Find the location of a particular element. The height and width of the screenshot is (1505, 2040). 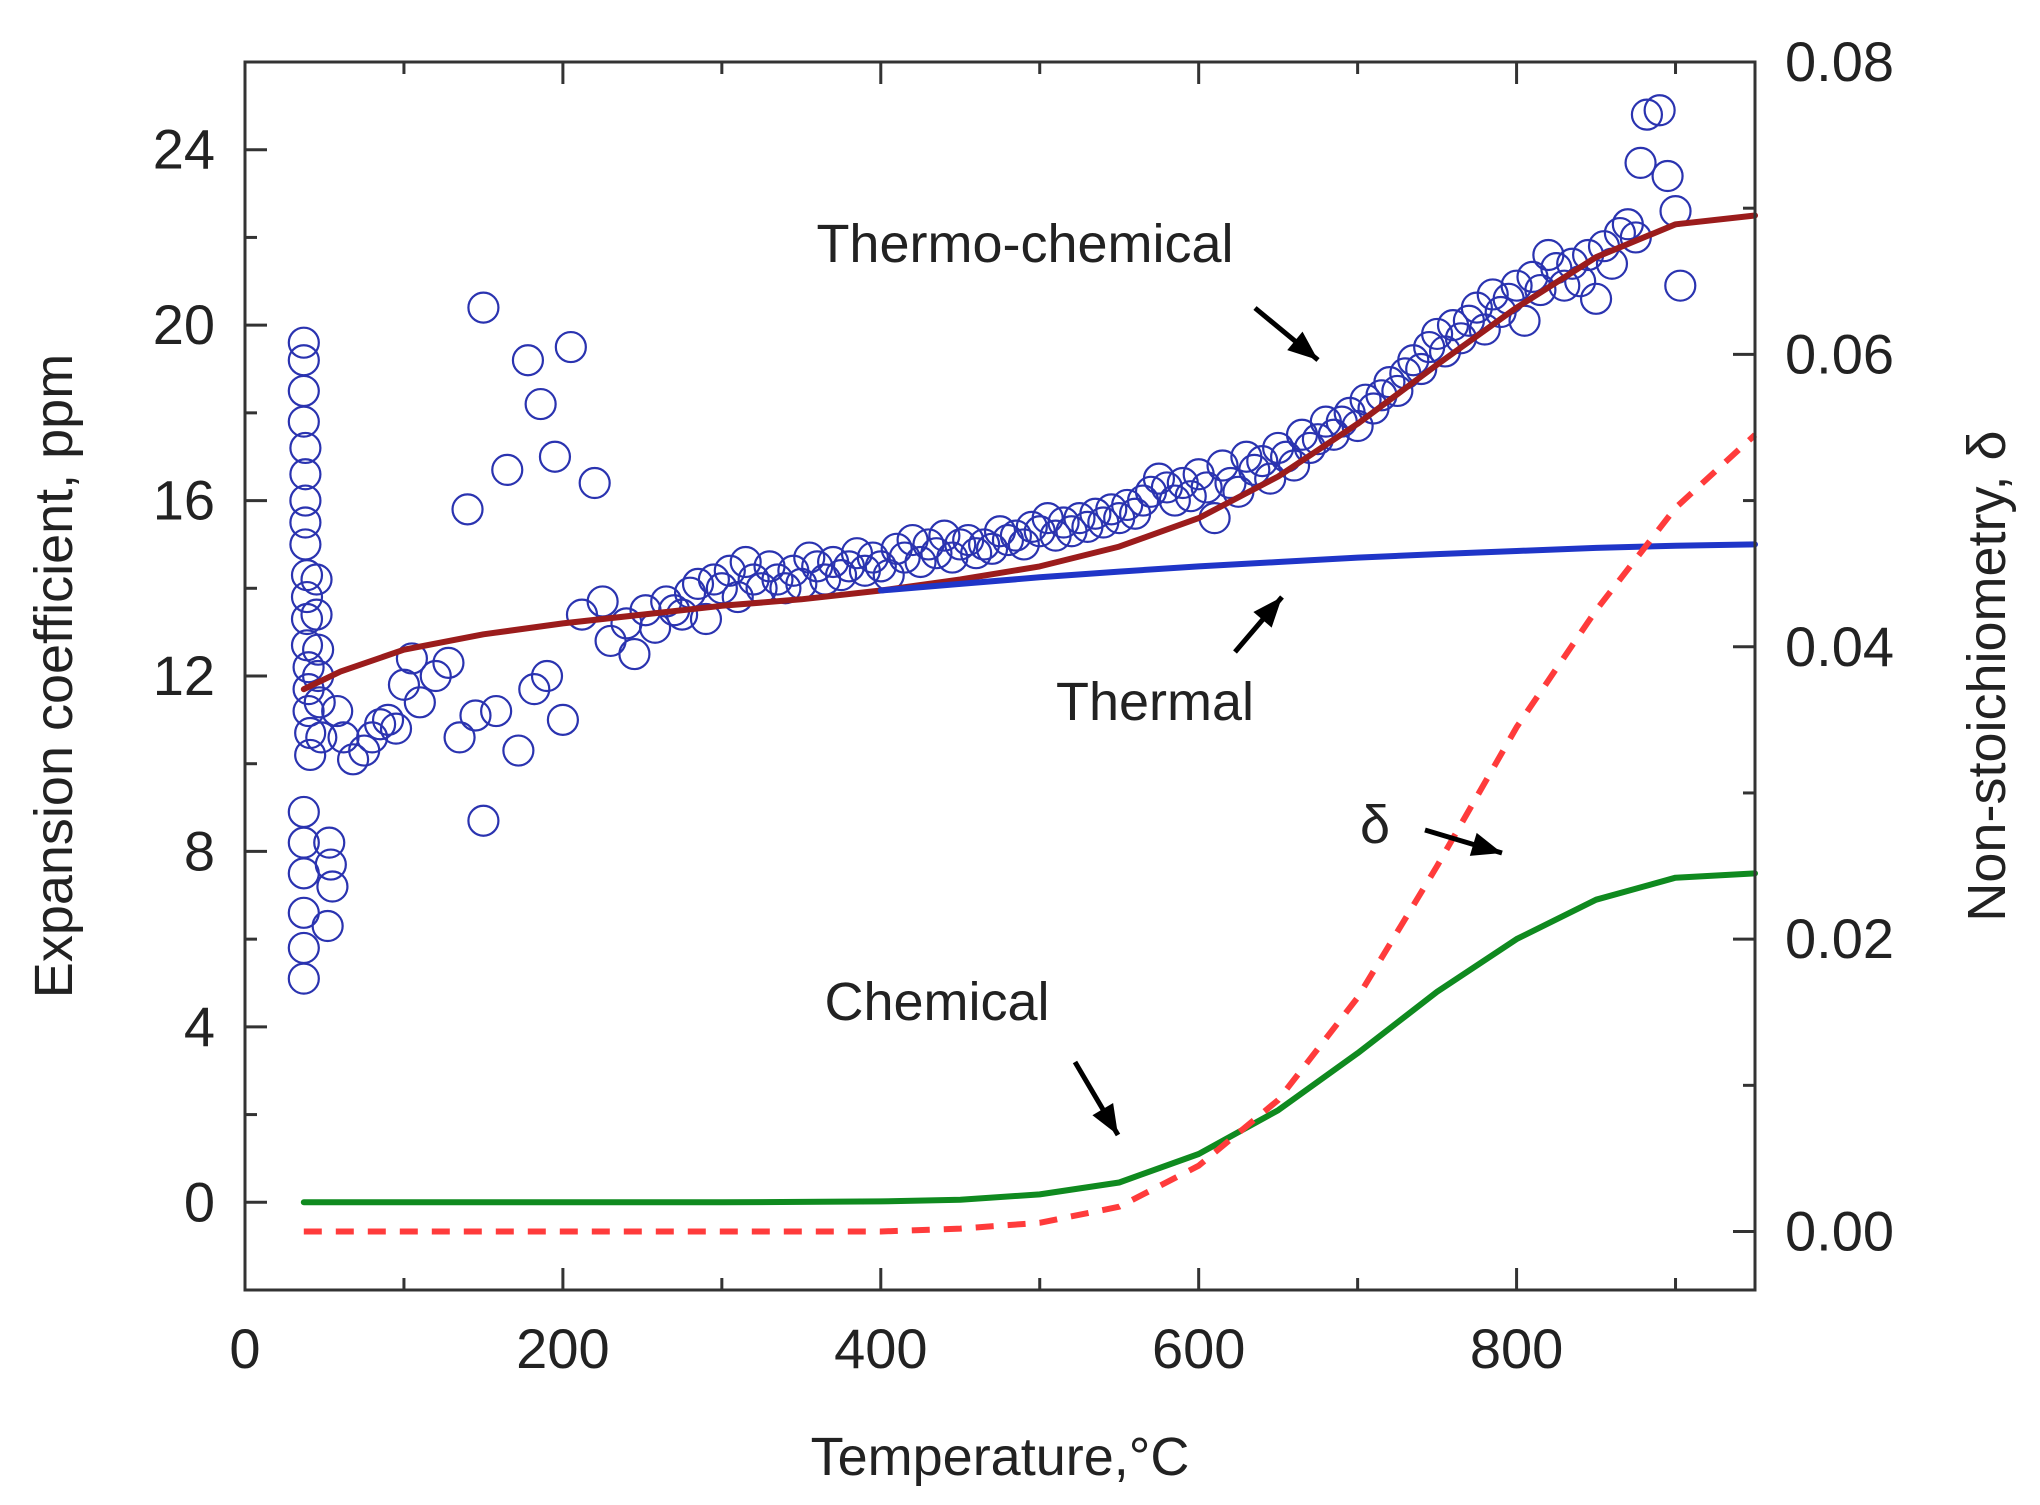

y-right-tick-label: 0.08 is located at coordinates (1839, 61).